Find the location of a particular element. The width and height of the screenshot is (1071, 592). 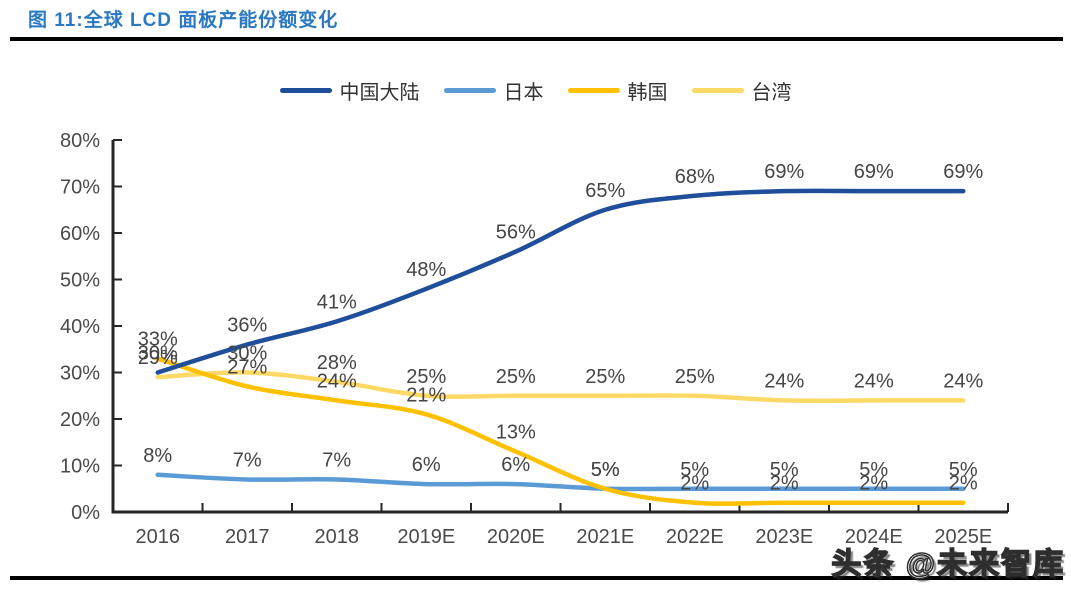

data-label-series1-pt9: 5% is located at coordinates (963, 470).